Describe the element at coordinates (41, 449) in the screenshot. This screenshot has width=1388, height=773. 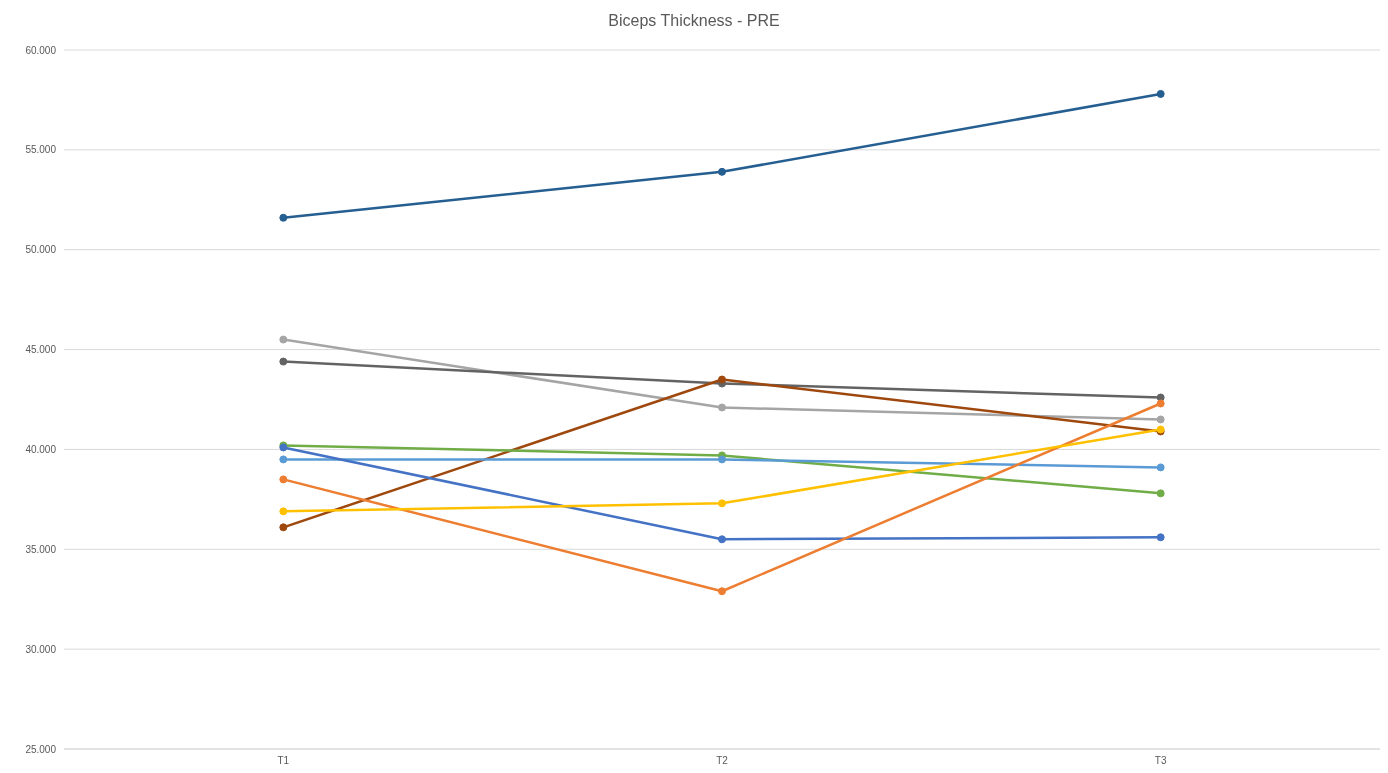
I see `y-tick-label: 40.000` at that location.